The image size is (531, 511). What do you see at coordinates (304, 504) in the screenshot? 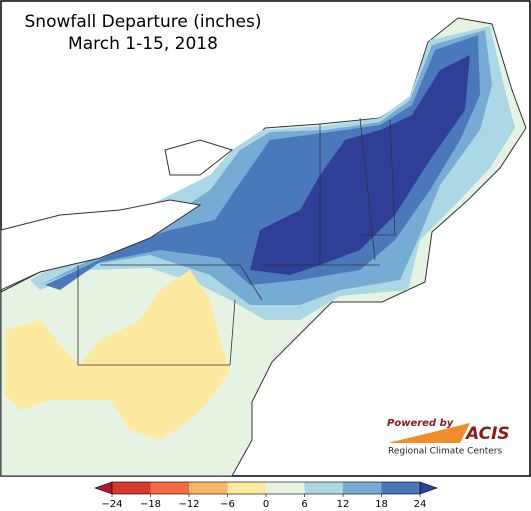
I see `tick-label: 6` at bounding box center [304, 504].